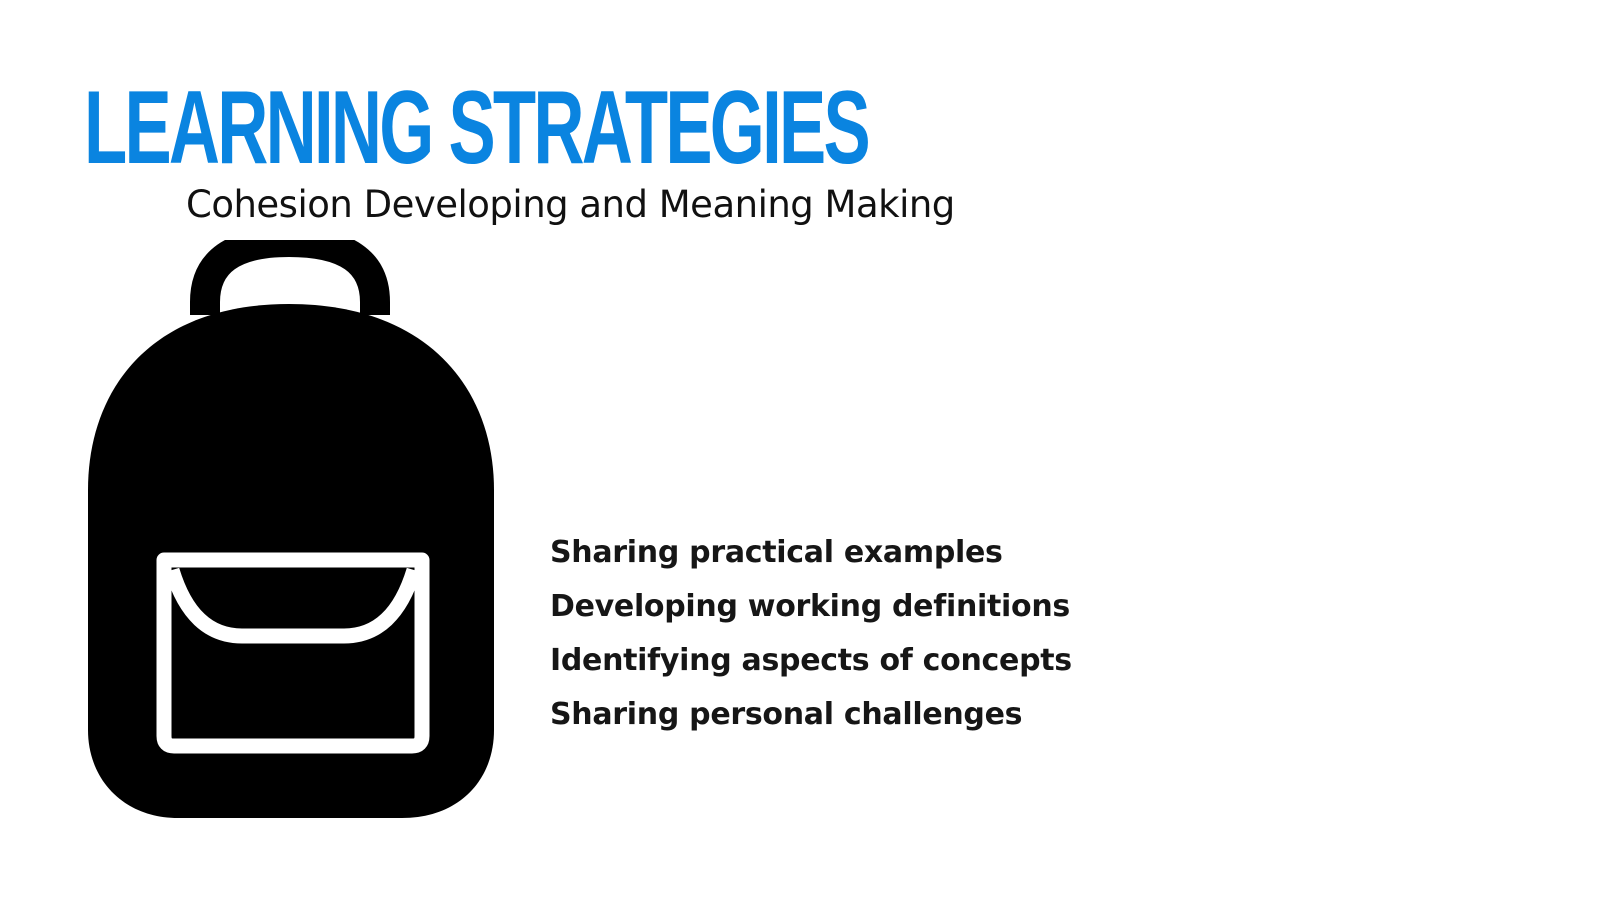 The height and width of the screenshot is (900, 1600). Describe the element at coordinates (776, 552) in the screenshot. I see `list-item: Sharing practical examples` at that location.